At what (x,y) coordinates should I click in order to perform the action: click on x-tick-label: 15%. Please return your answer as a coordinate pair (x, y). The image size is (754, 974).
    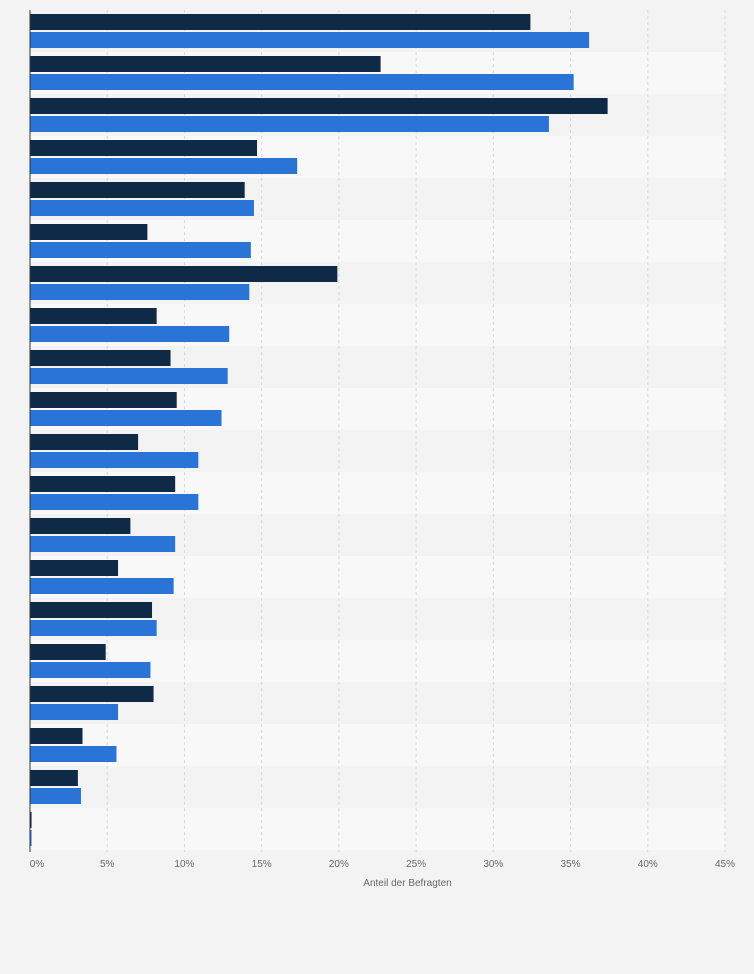
    Looking at the image, I should click on (262, 864).